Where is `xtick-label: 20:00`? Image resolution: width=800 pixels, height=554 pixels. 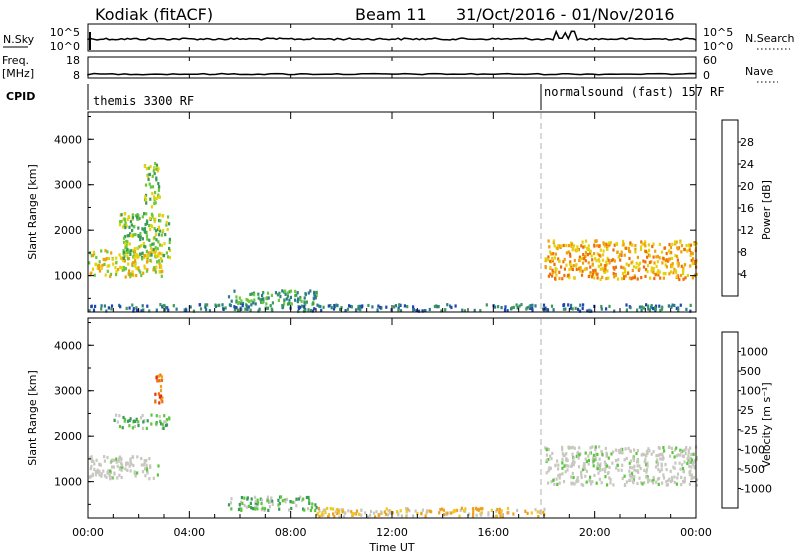 xtick-label: 20:00 is located at coordinates (595, 532).